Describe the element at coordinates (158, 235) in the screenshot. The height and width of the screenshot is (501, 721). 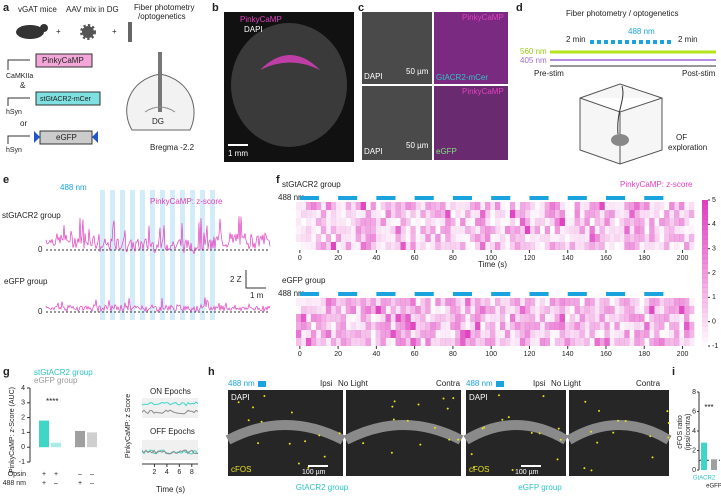
I see `trace` at that location.